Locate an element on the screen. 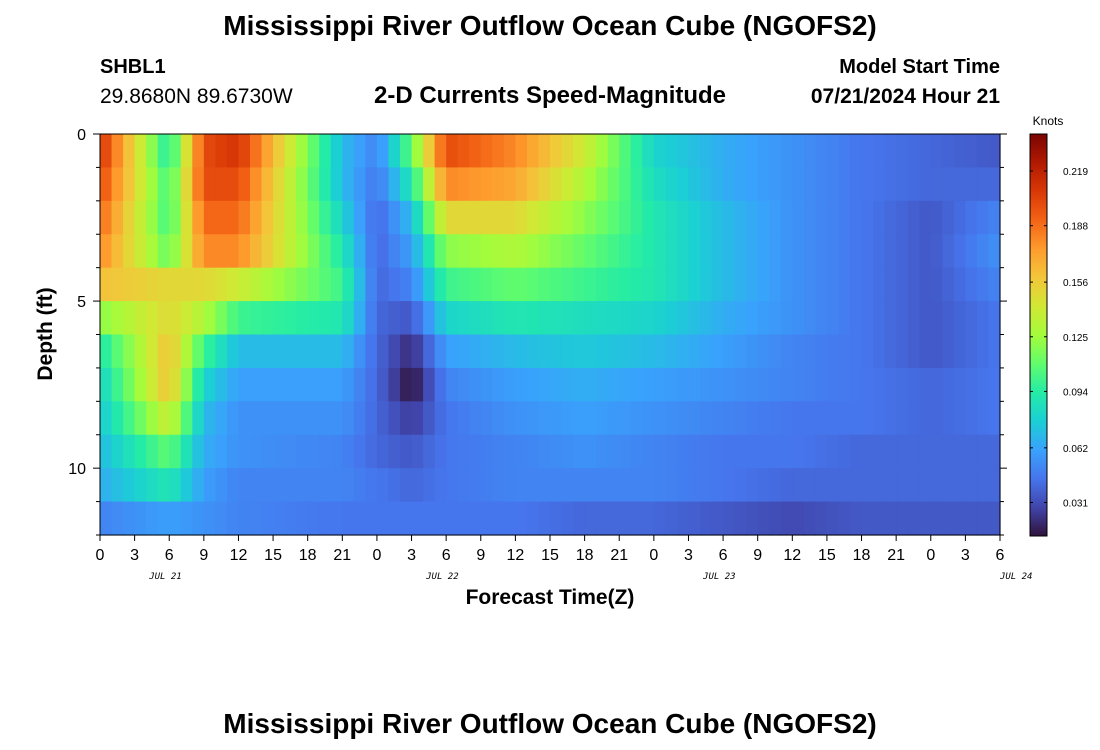  x-tick-label: 3 is located at coordinates (965, 555).